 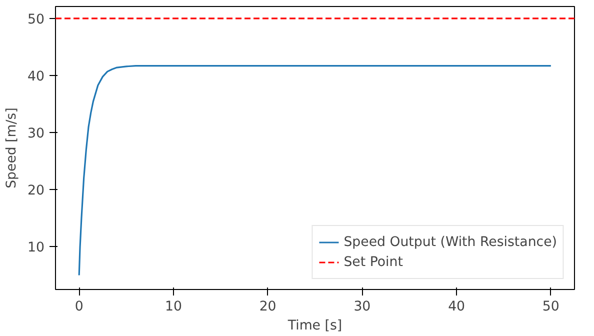 I want to click on y-tick-label: 10, so click(x=36, y=248).